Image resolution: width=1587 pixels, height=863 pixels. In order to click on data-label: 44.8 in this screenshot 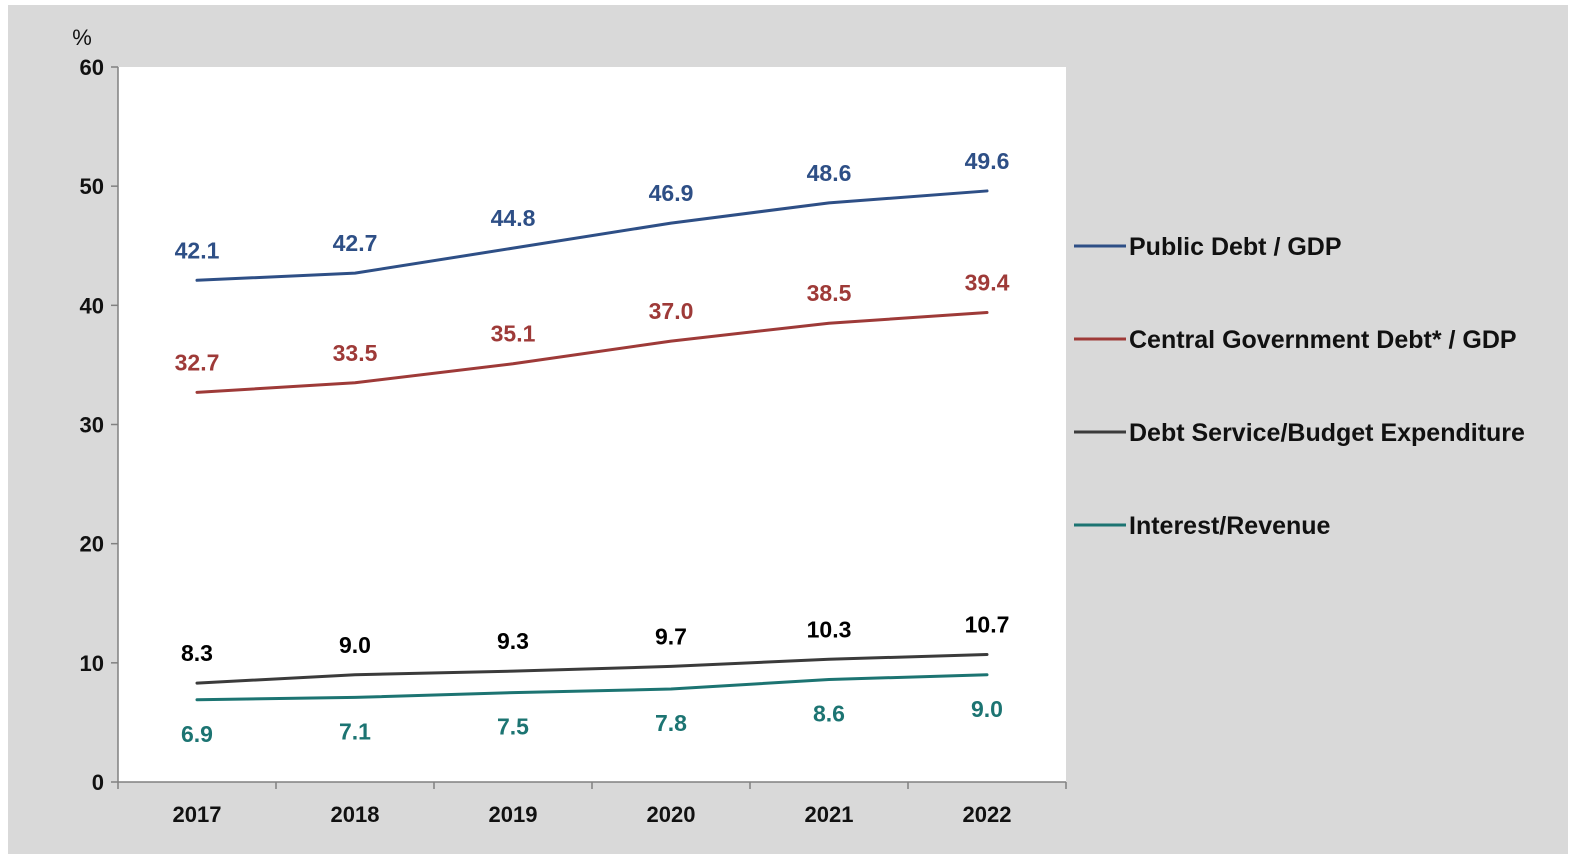, I will do `click(513, 218)`.